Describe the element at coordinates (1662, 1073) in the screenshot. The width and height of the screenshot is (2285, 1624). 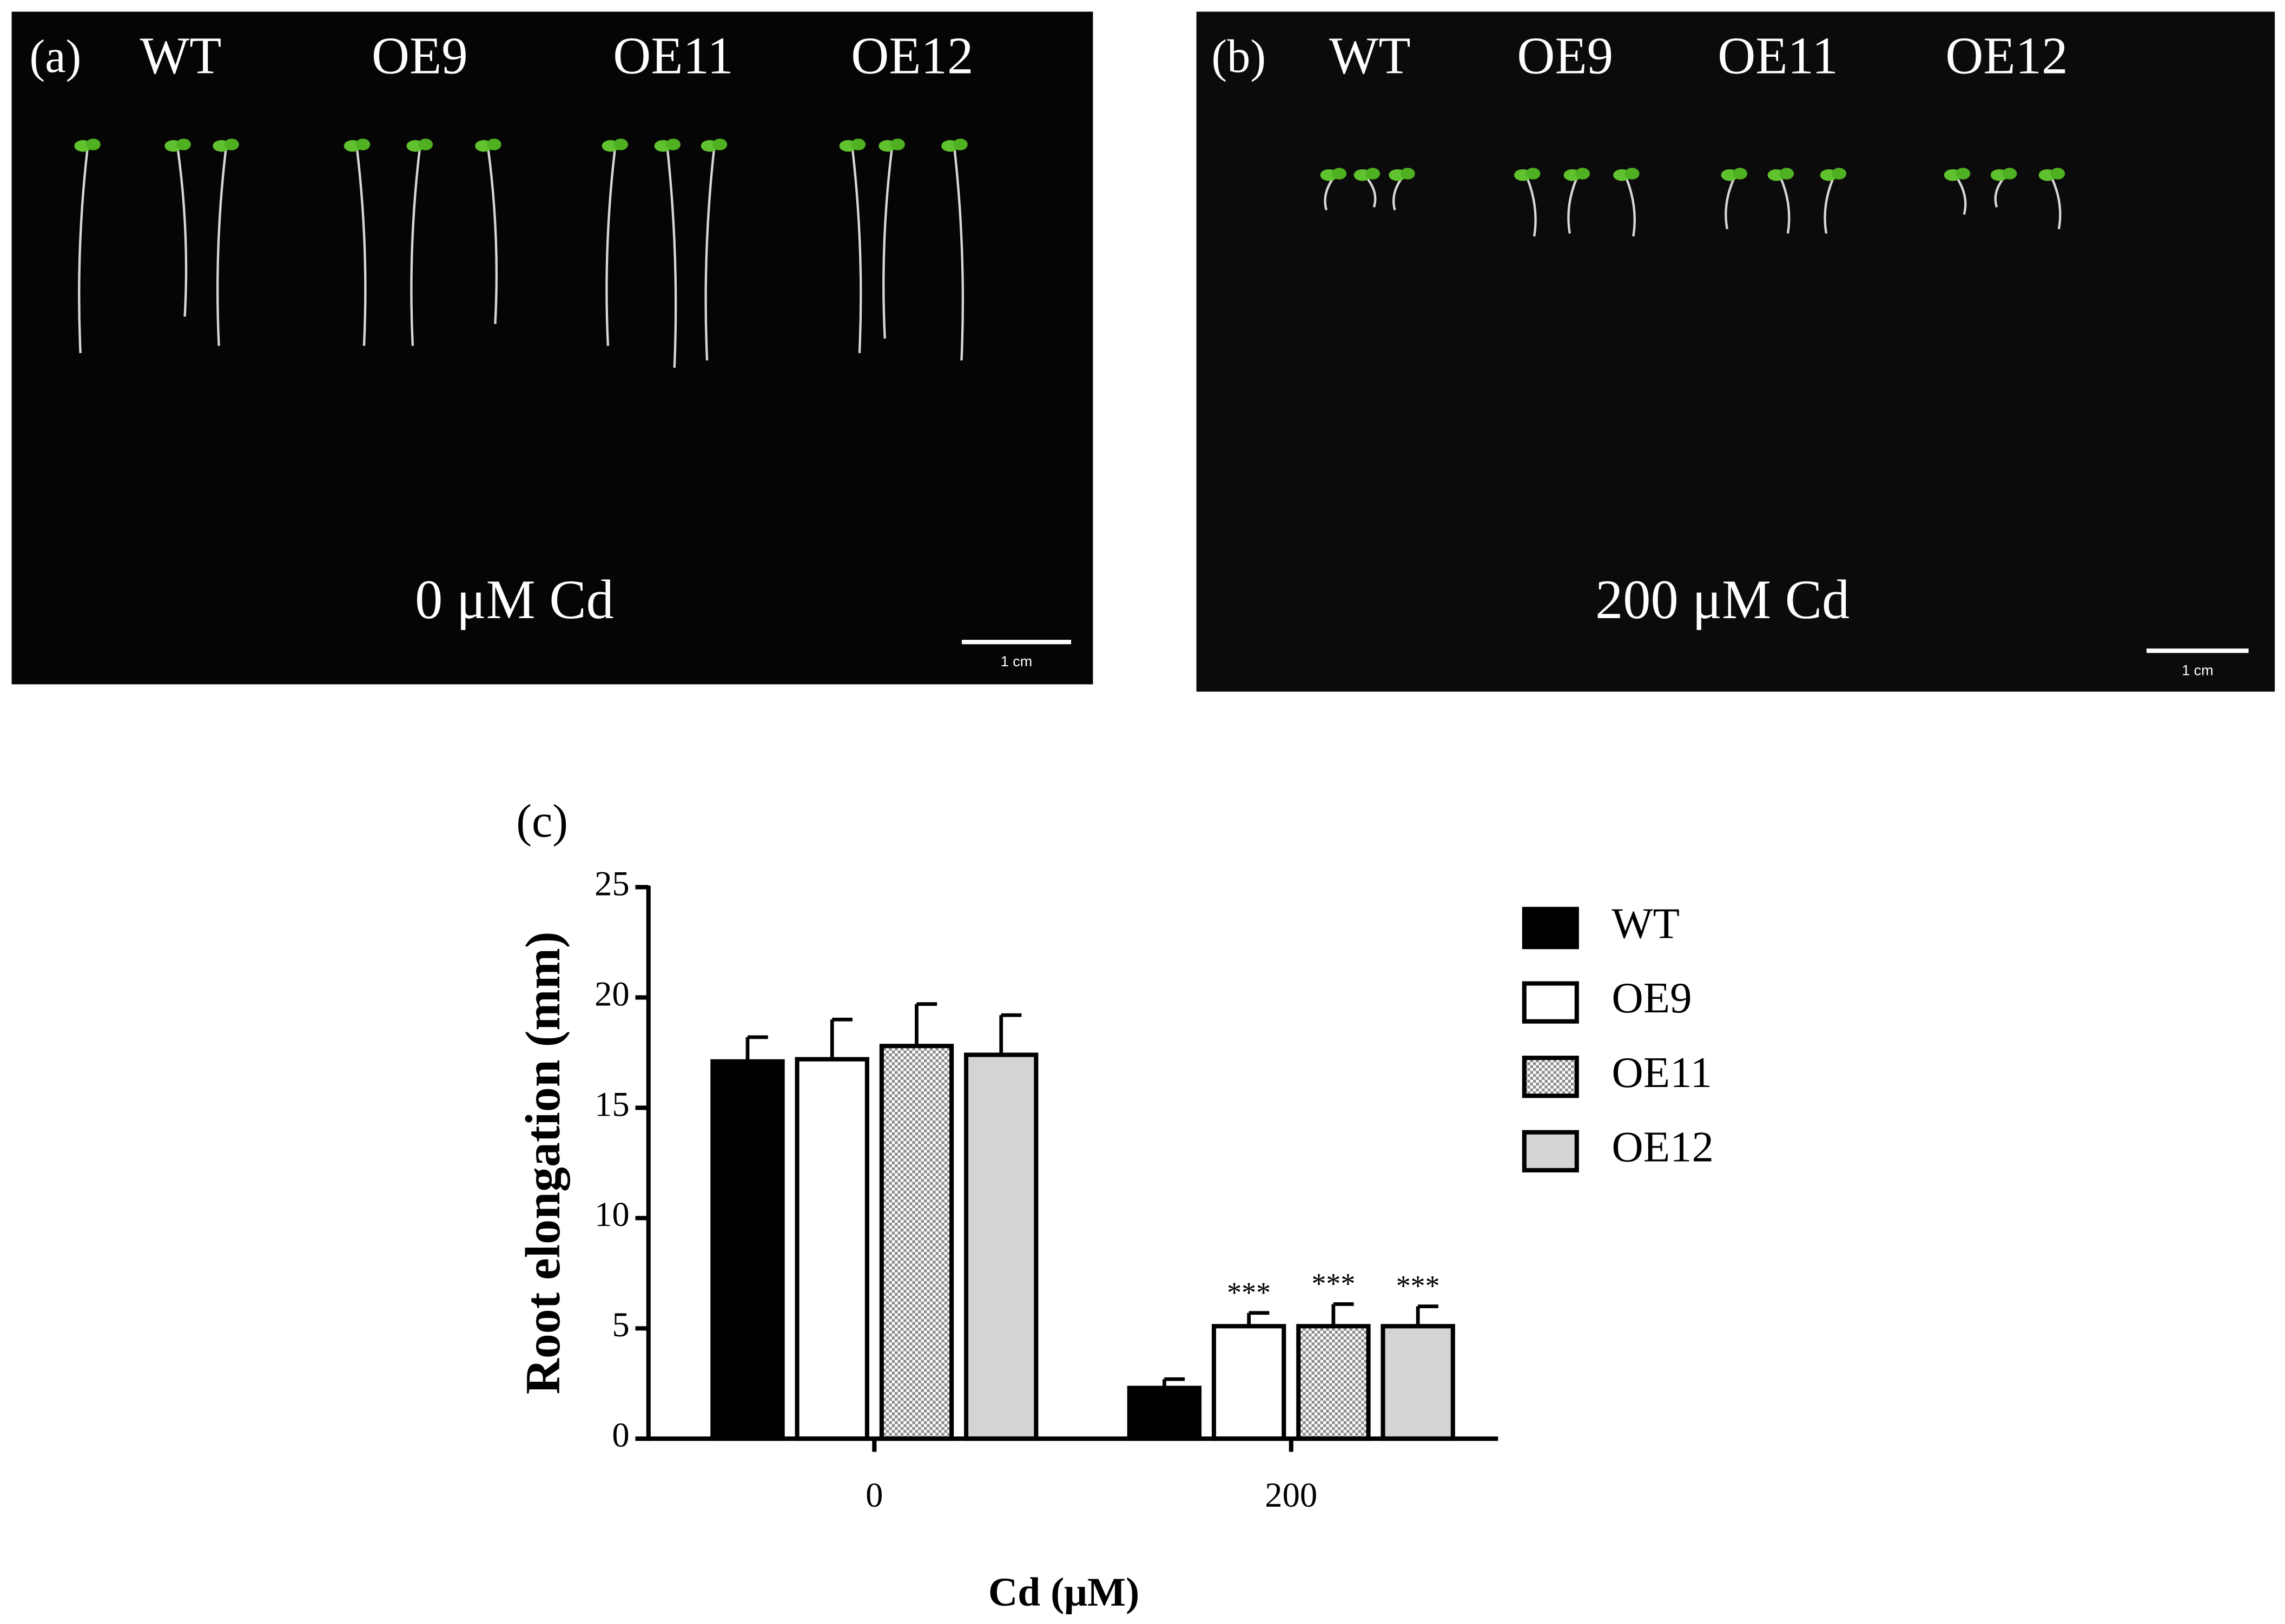
I see `legend-label: OE11` at that location.